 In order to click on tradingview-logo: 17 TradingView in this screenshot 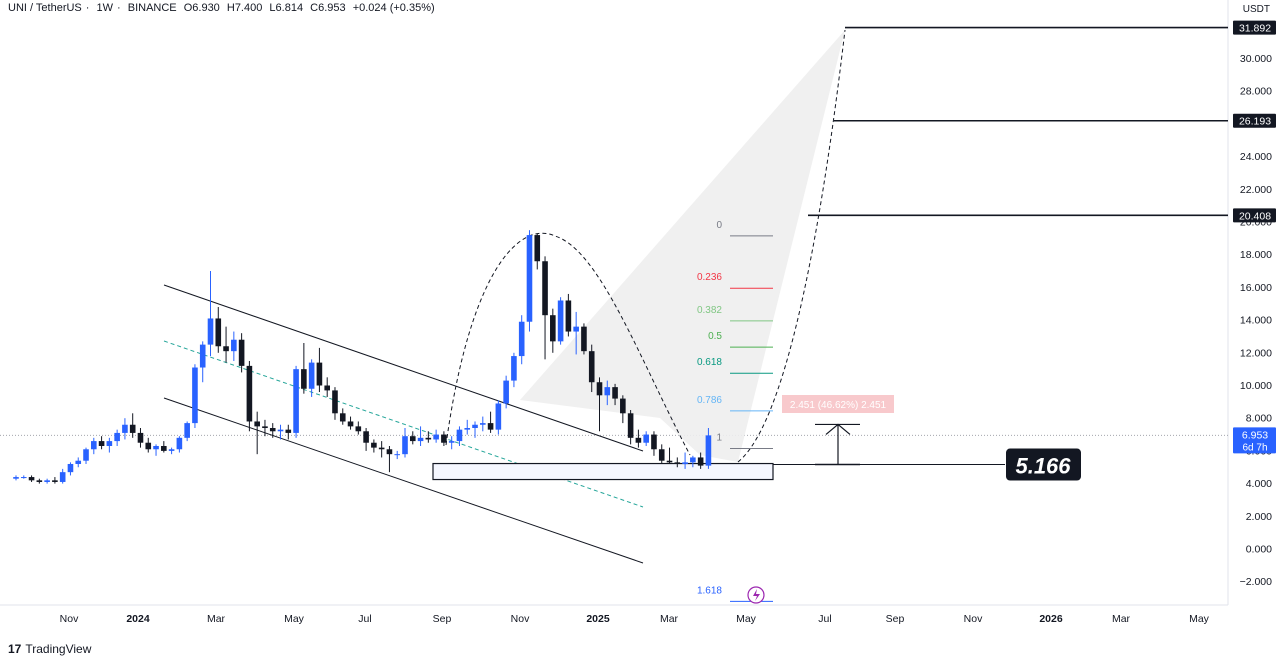, I will do `click(49, 649)`.